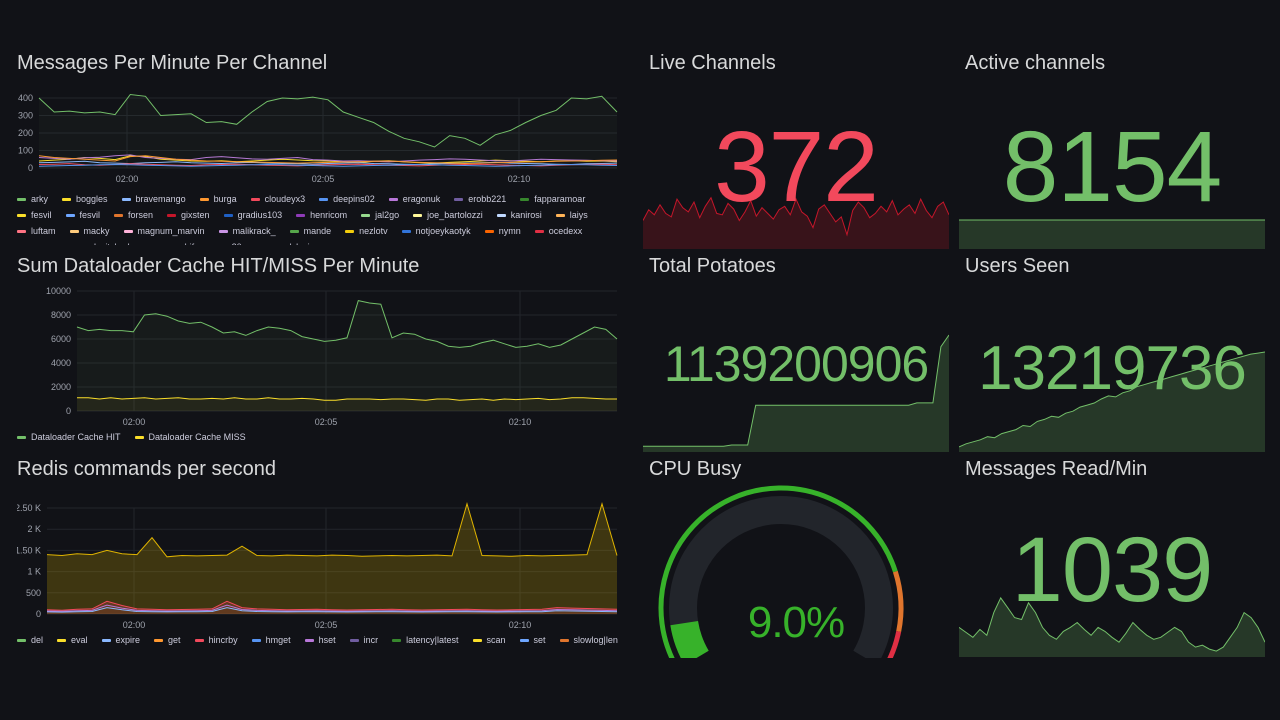 The image size is (1280, 720). I want to click on legend-item: Dataloader Cache MISS, so click(190, 437).